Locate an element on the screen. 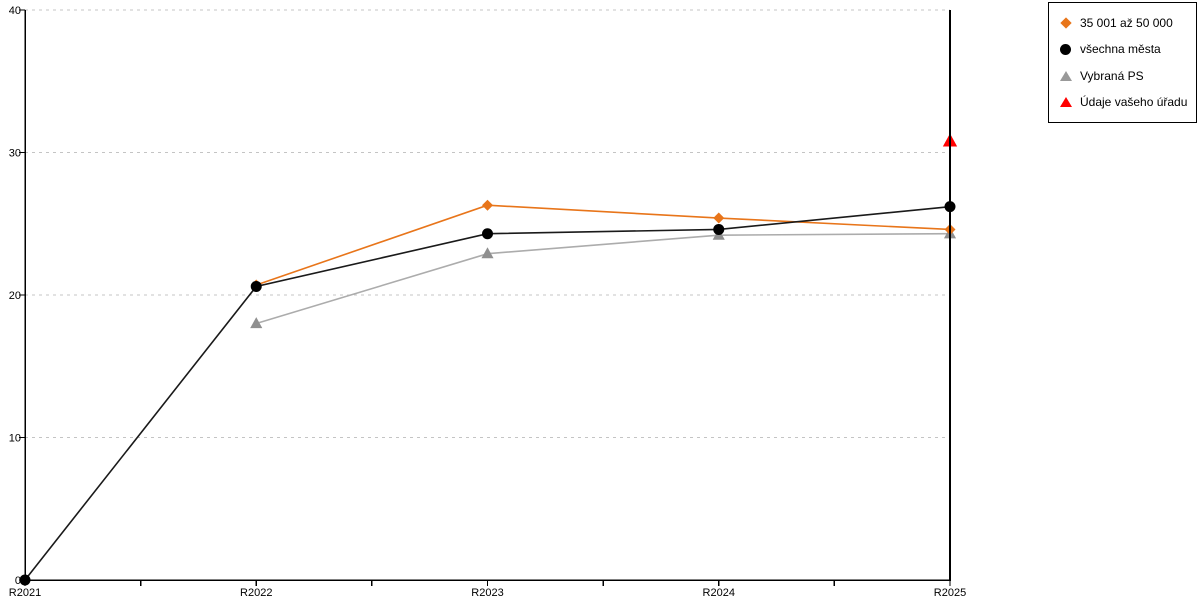 The width and height of the screenshot is (1200, 600). svg-text: R2022 is located at coordinates (256, 593).